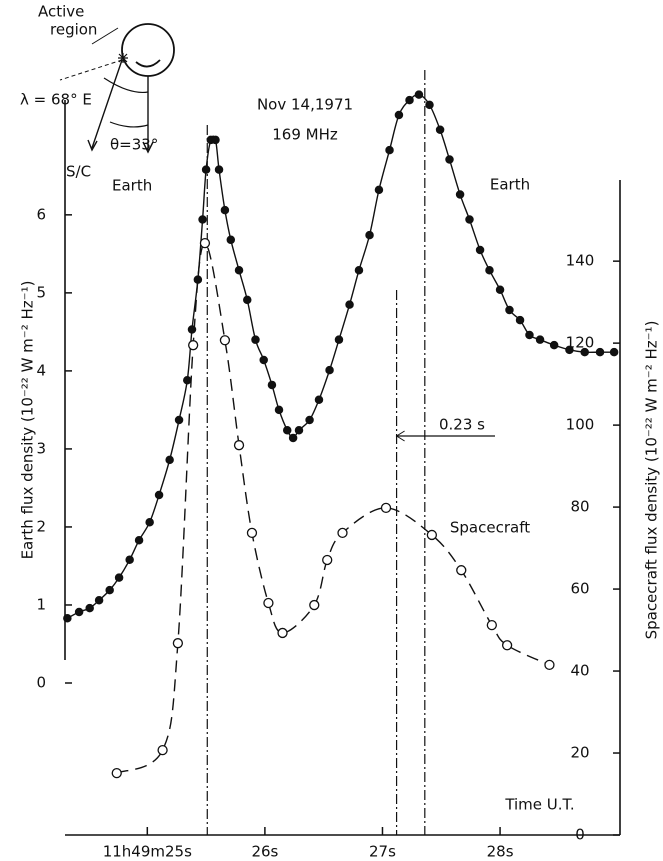 This screenshot has height=861, width=663. I want to click on y-tick-label: 2, so click(41, 526).